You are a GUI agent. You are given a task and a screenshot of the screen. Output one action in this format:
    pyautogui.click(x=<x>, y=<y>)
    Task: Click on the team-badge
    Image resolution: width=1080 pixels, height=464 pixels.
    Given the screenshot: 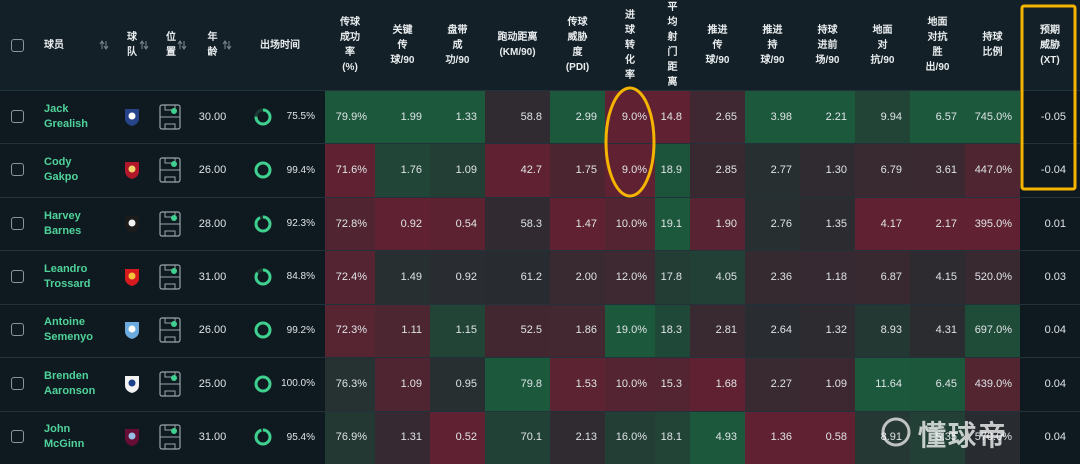 What is the action you would take?
    pyautogui.click(x=132, y=171)
    